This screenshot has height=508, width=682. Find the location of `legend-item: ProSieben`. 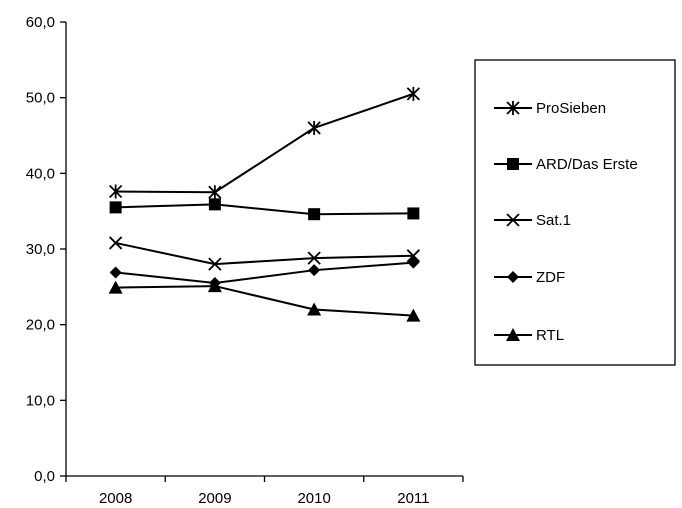

legend-item: ProSieben is located at coordinates (550, 108).